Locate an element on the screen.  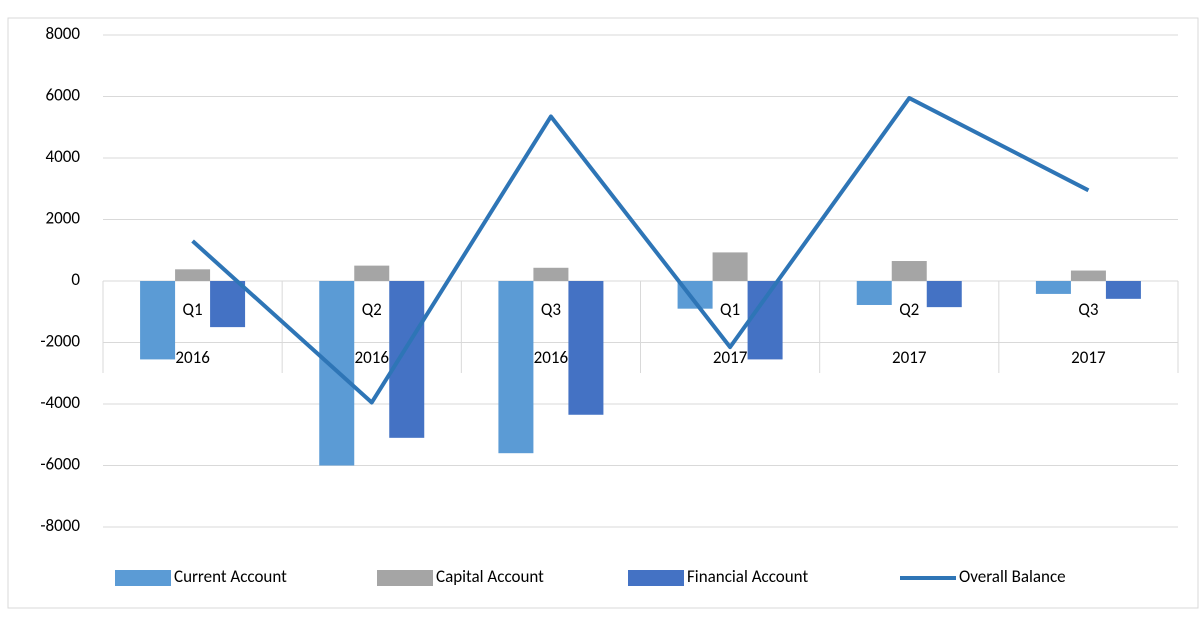
legend-label: Current Account is located at coordinates (230, 576).